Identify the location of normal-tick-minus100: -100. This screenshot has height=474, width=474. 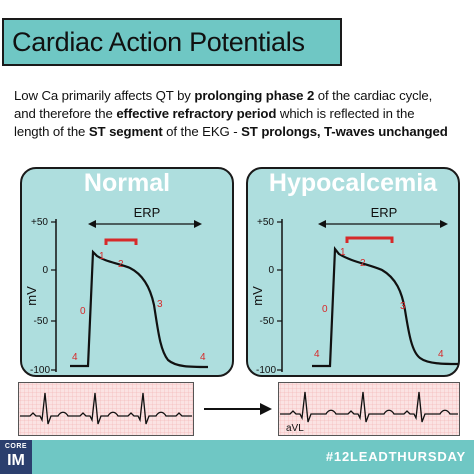
(40, 370).